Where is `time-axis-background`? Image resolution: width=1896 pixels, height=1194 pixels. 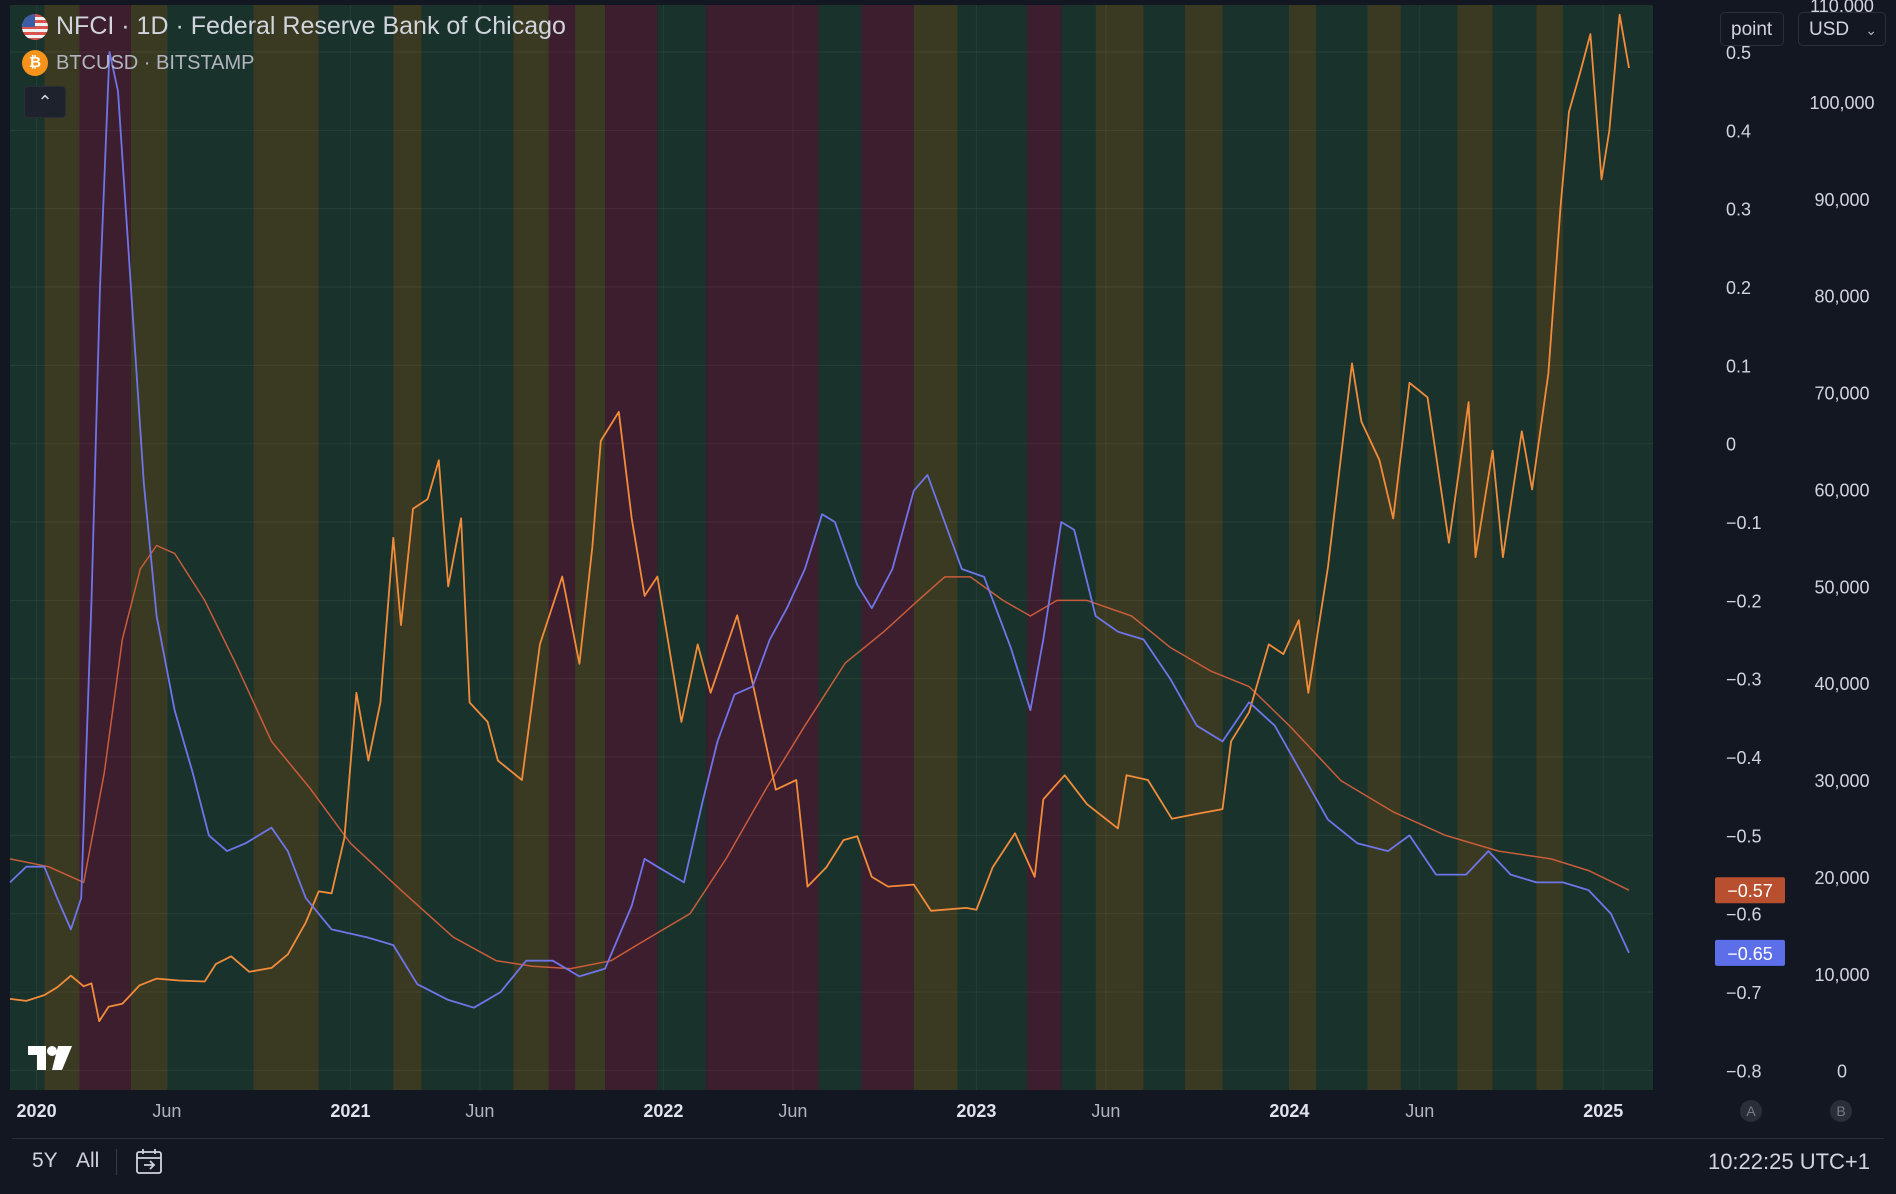
time-axis-background is located at coordinates (948, 1110).